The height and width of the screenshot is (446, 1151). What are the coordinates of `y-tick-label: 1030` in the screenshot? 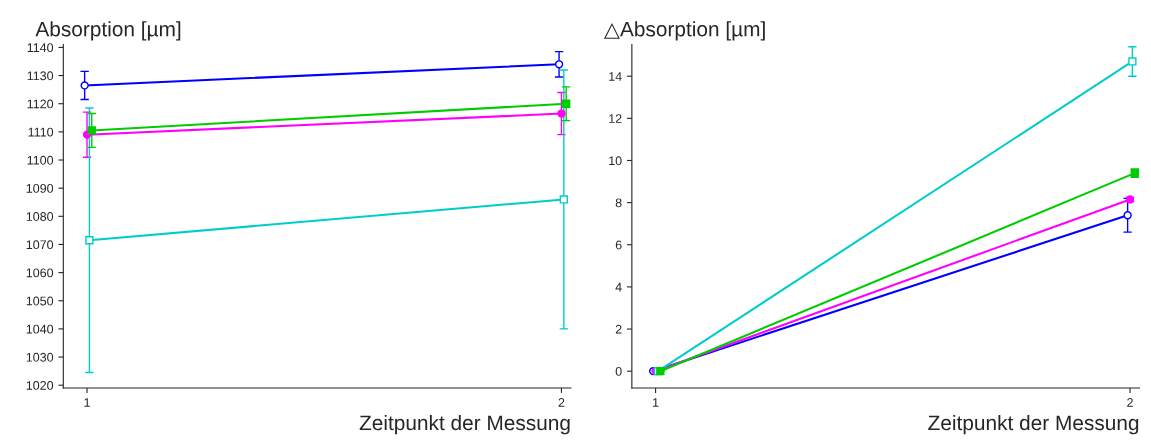 It's located at (40, 357).